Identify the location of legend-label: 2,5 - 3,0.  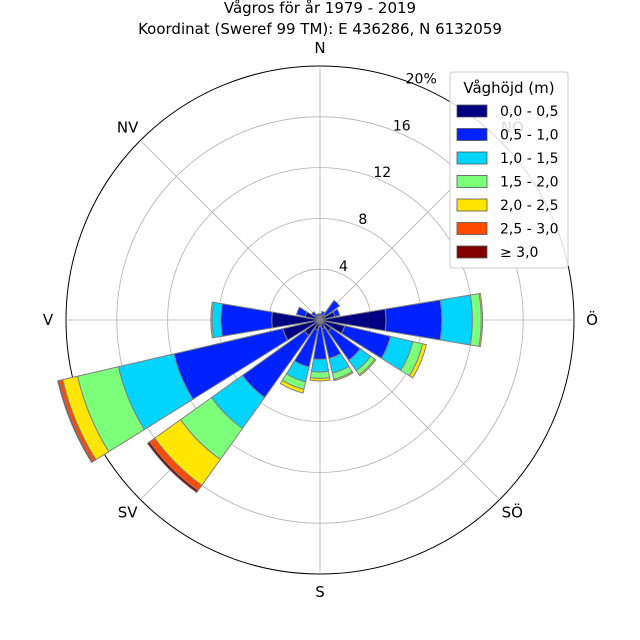
(529, 230).